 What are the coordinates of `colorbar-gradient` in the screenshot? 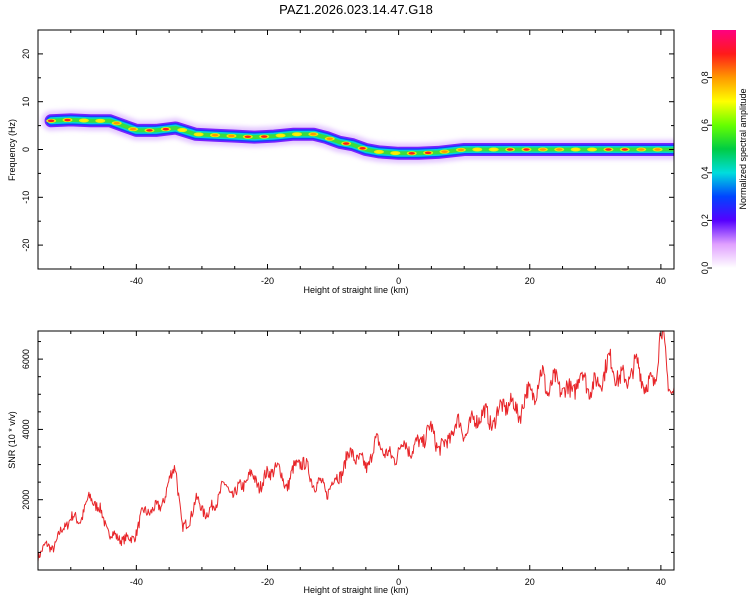 It's located at (724, 149).